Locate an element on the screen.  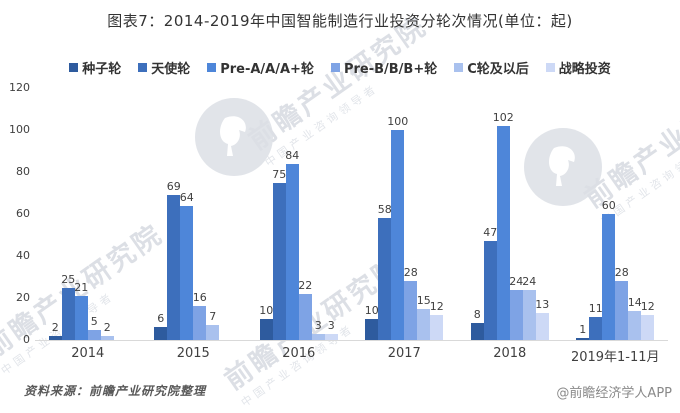
bar-2014-C轮及以后 is located at coordinates (107, 337).